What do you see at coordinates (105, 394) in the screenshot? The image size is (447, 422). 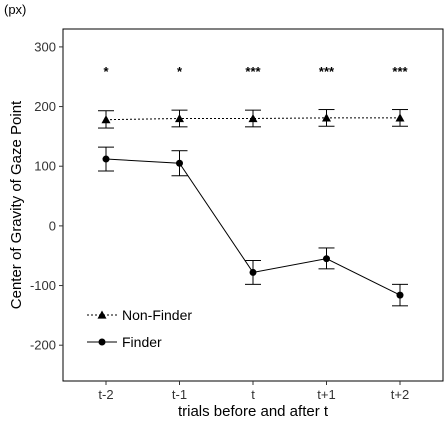 I see `x-tick-label: t-2` at bounding box center [105, 394].